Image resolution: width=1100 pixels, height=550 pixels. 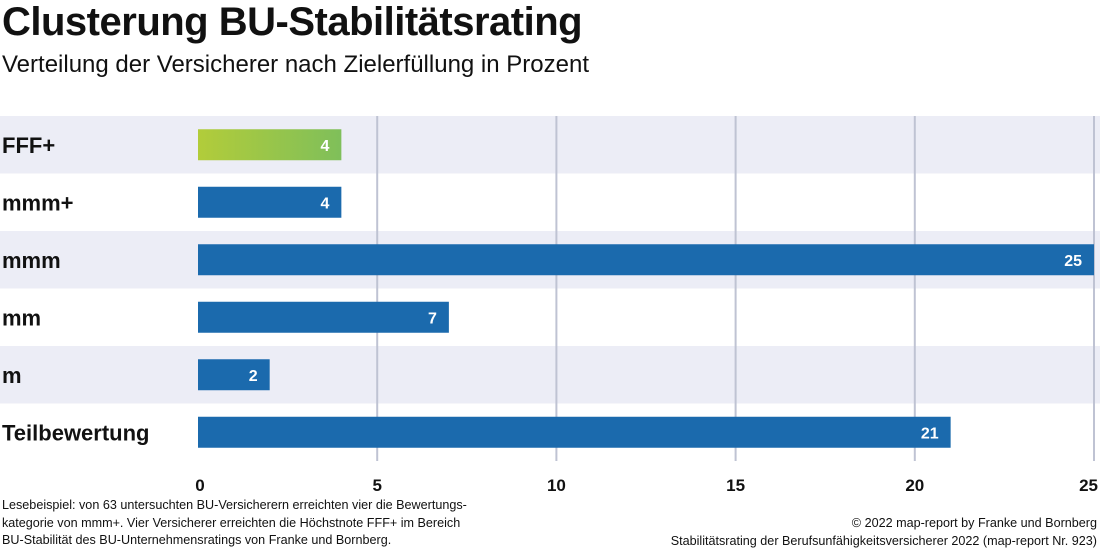 I want to click on x-tick-label: 25, so click(x=1088, y=485).